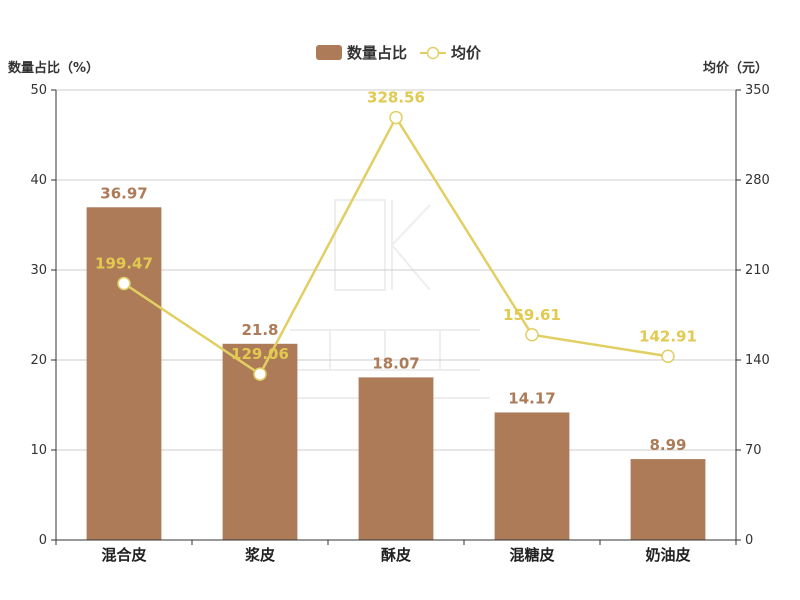 The height and width of the screenshot is (600, 800). What do you see at coordinates (667, 445) in the screenshot?
I see `bar-value-label: 8.99` at bounding box center [667, 445].